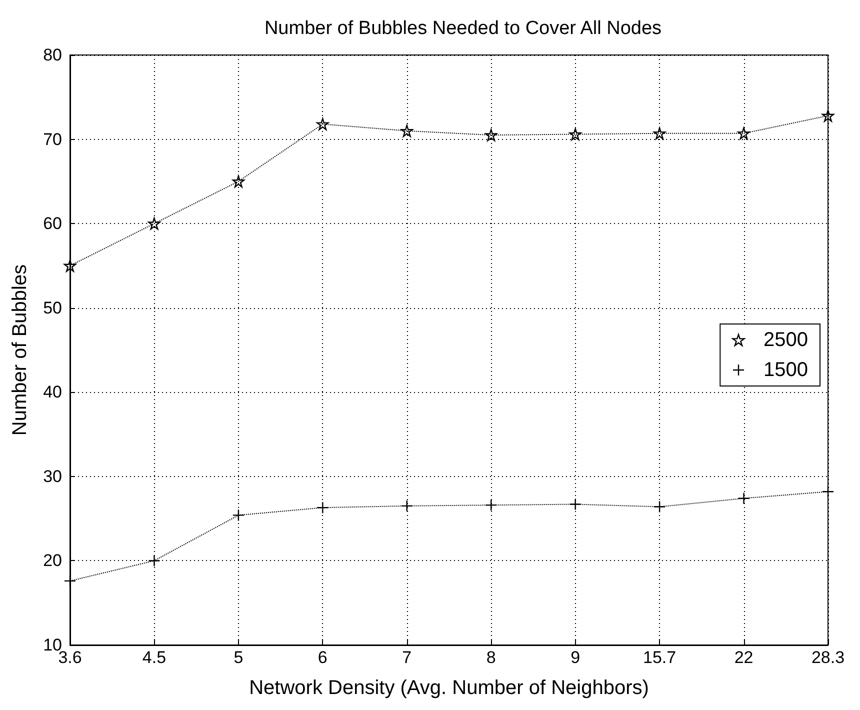 The height and width of the screenshot is (710, 860). I want to click on y-tick-label: 40, so click(52, 392).